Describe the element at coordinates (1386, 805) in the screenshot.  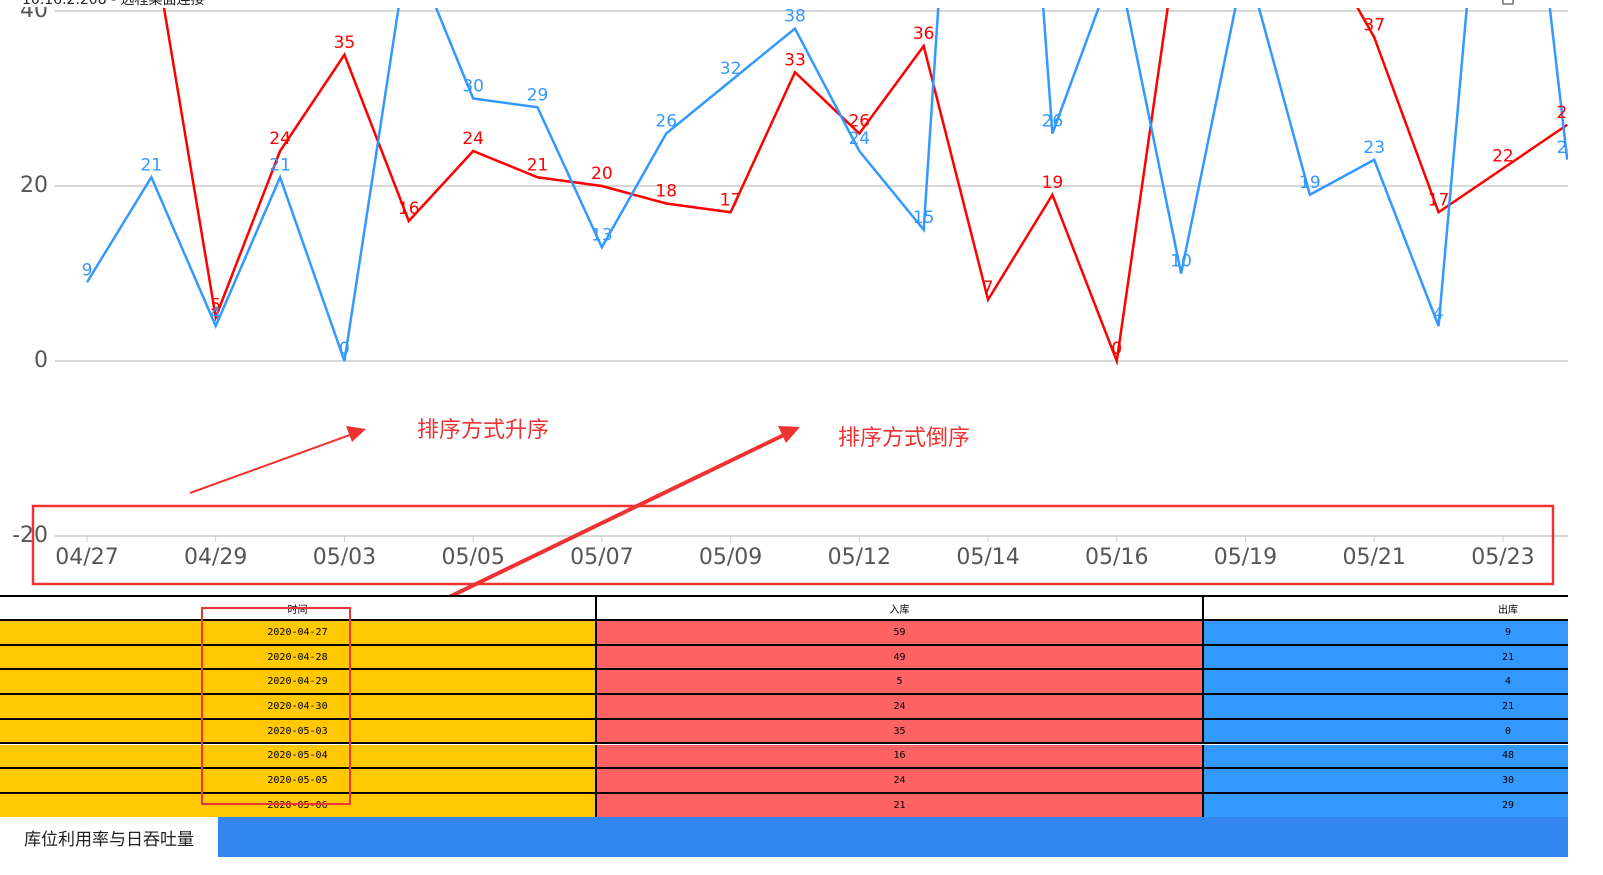
I see `table-cell: 29` at that location.